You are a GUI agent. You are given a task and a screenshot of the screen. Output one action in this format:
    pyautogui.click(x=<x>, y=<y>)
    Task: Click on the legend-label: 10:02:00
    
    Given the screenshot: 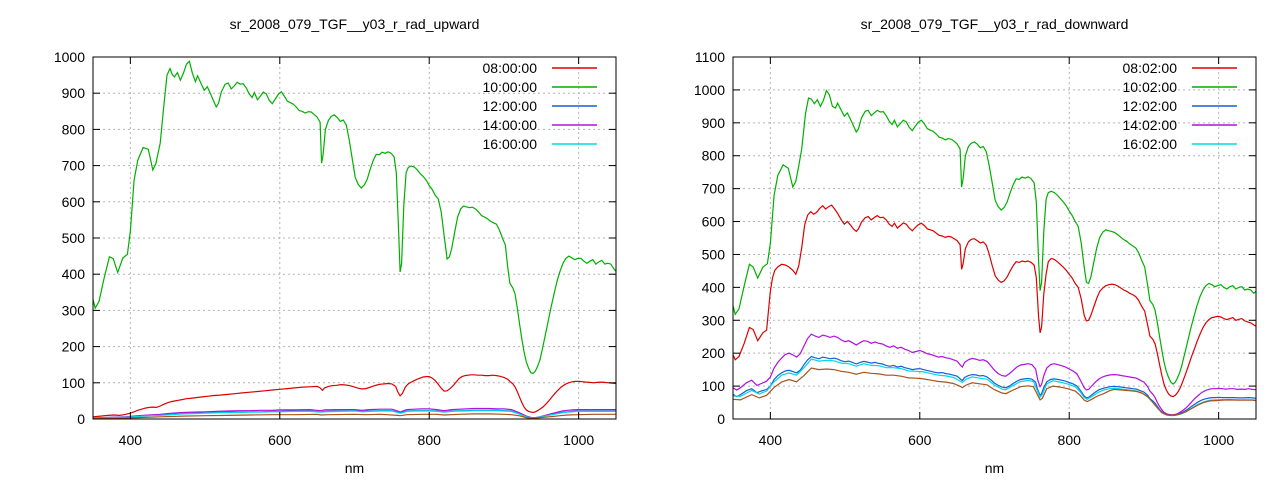 What is the action you would take?
    pyautogui.click(x=1150, y=87)
    